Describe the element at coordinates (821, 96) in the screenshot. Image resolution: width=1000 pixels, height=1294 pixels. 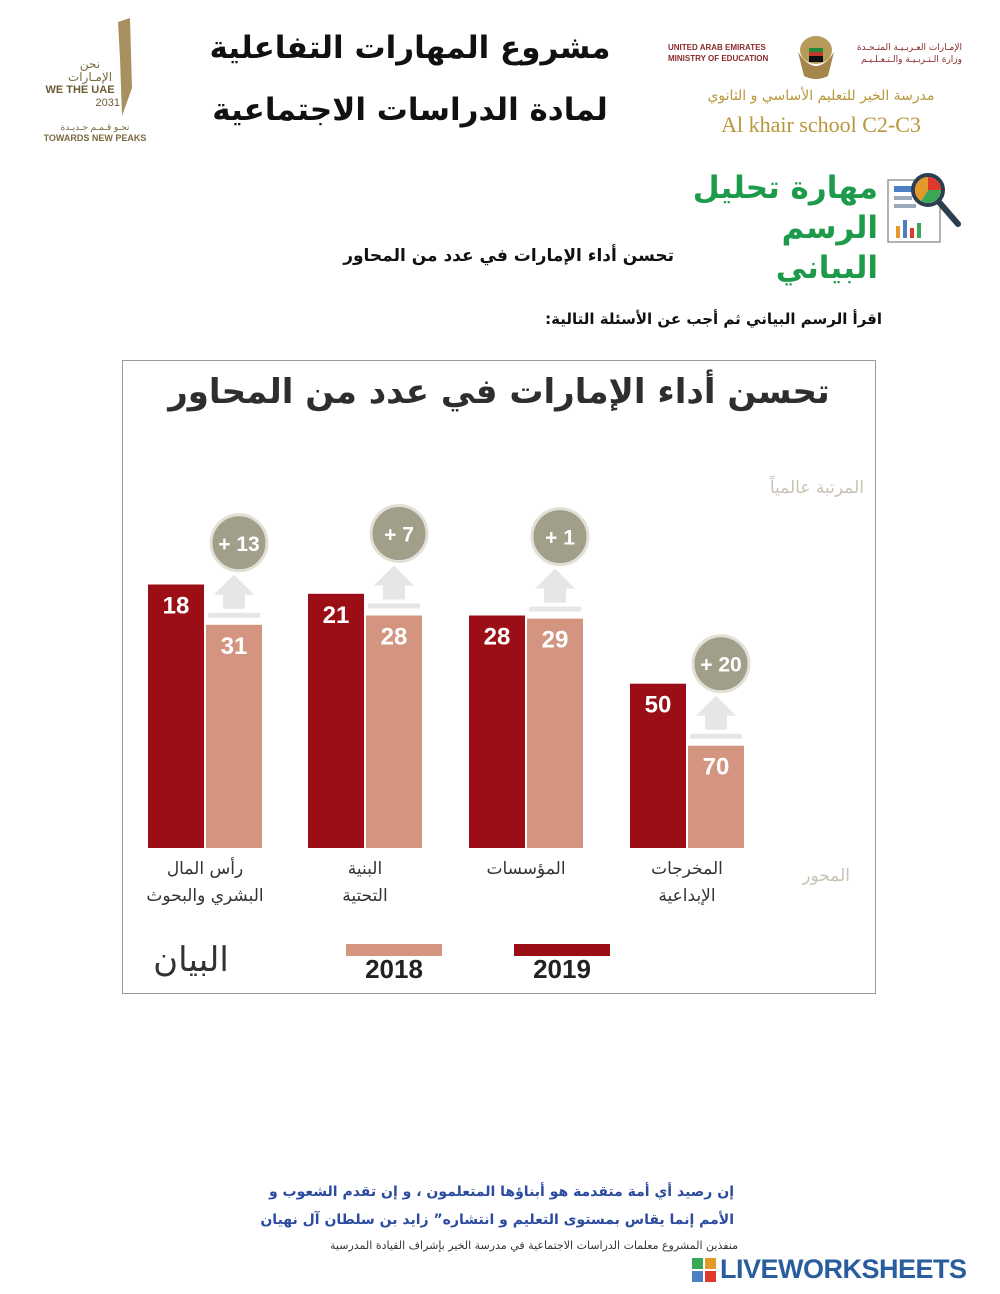
I see `school-name-arabic: مدرسة الخير للتعليم الأساسي و الثانوي` at that location.